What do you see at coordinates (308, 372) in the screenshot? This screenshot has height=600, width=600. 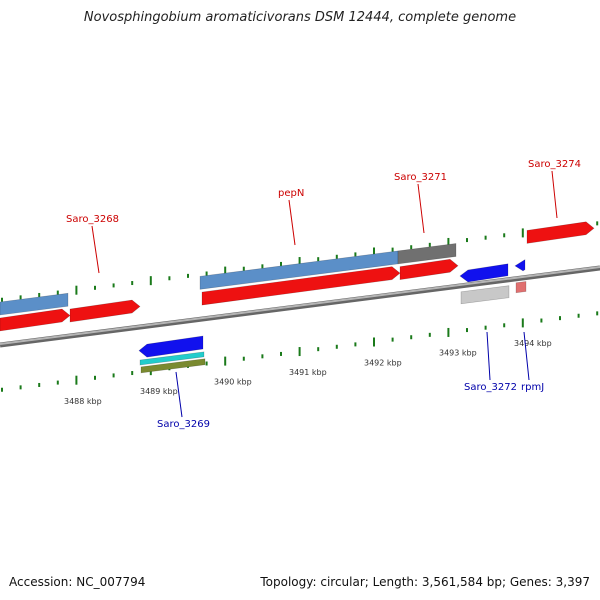 I see `kbp-label: 3491 kbp` at bounding box center [308, 372].